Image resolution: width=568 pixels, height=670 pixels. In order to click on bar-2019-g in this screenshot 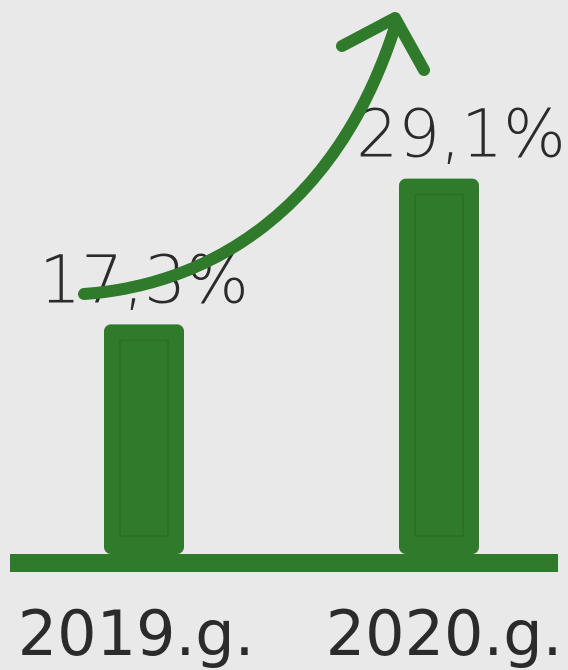, I will do `click(144, 439)`.